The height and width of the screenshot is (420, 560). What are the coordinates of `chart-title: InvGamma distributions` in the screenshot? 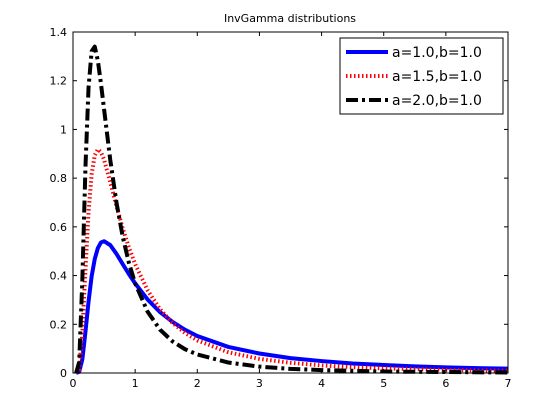 It's located at (290, 18).